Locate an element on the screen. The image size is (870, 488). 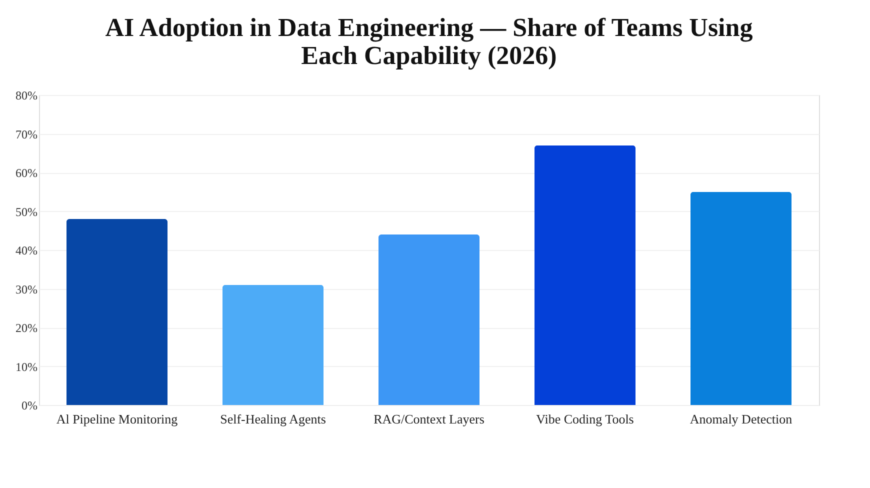
x-tick-label: RAG/Context Layers is located at coordinates (429, 419).